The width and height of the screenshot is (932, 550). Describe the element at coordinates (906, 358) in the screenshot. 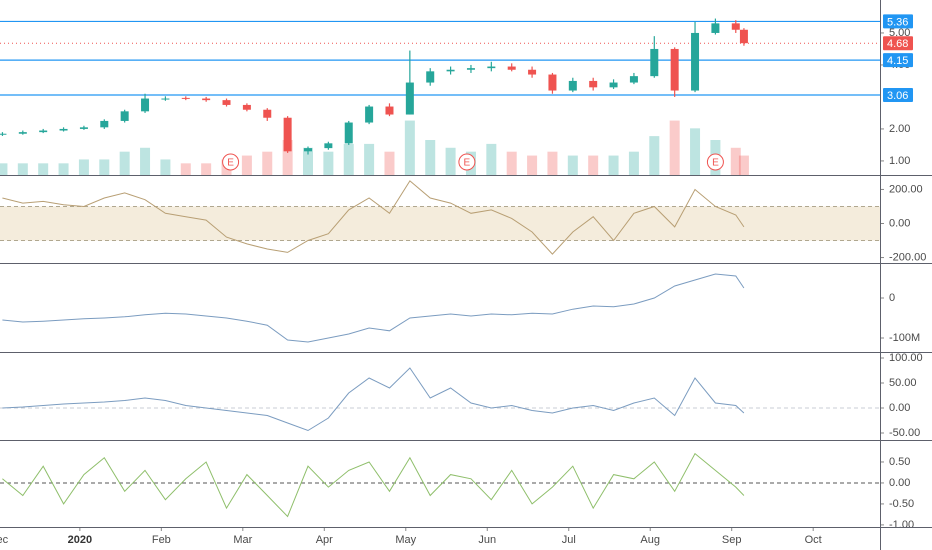

I see `y-tick-label: 100.00` at that location.